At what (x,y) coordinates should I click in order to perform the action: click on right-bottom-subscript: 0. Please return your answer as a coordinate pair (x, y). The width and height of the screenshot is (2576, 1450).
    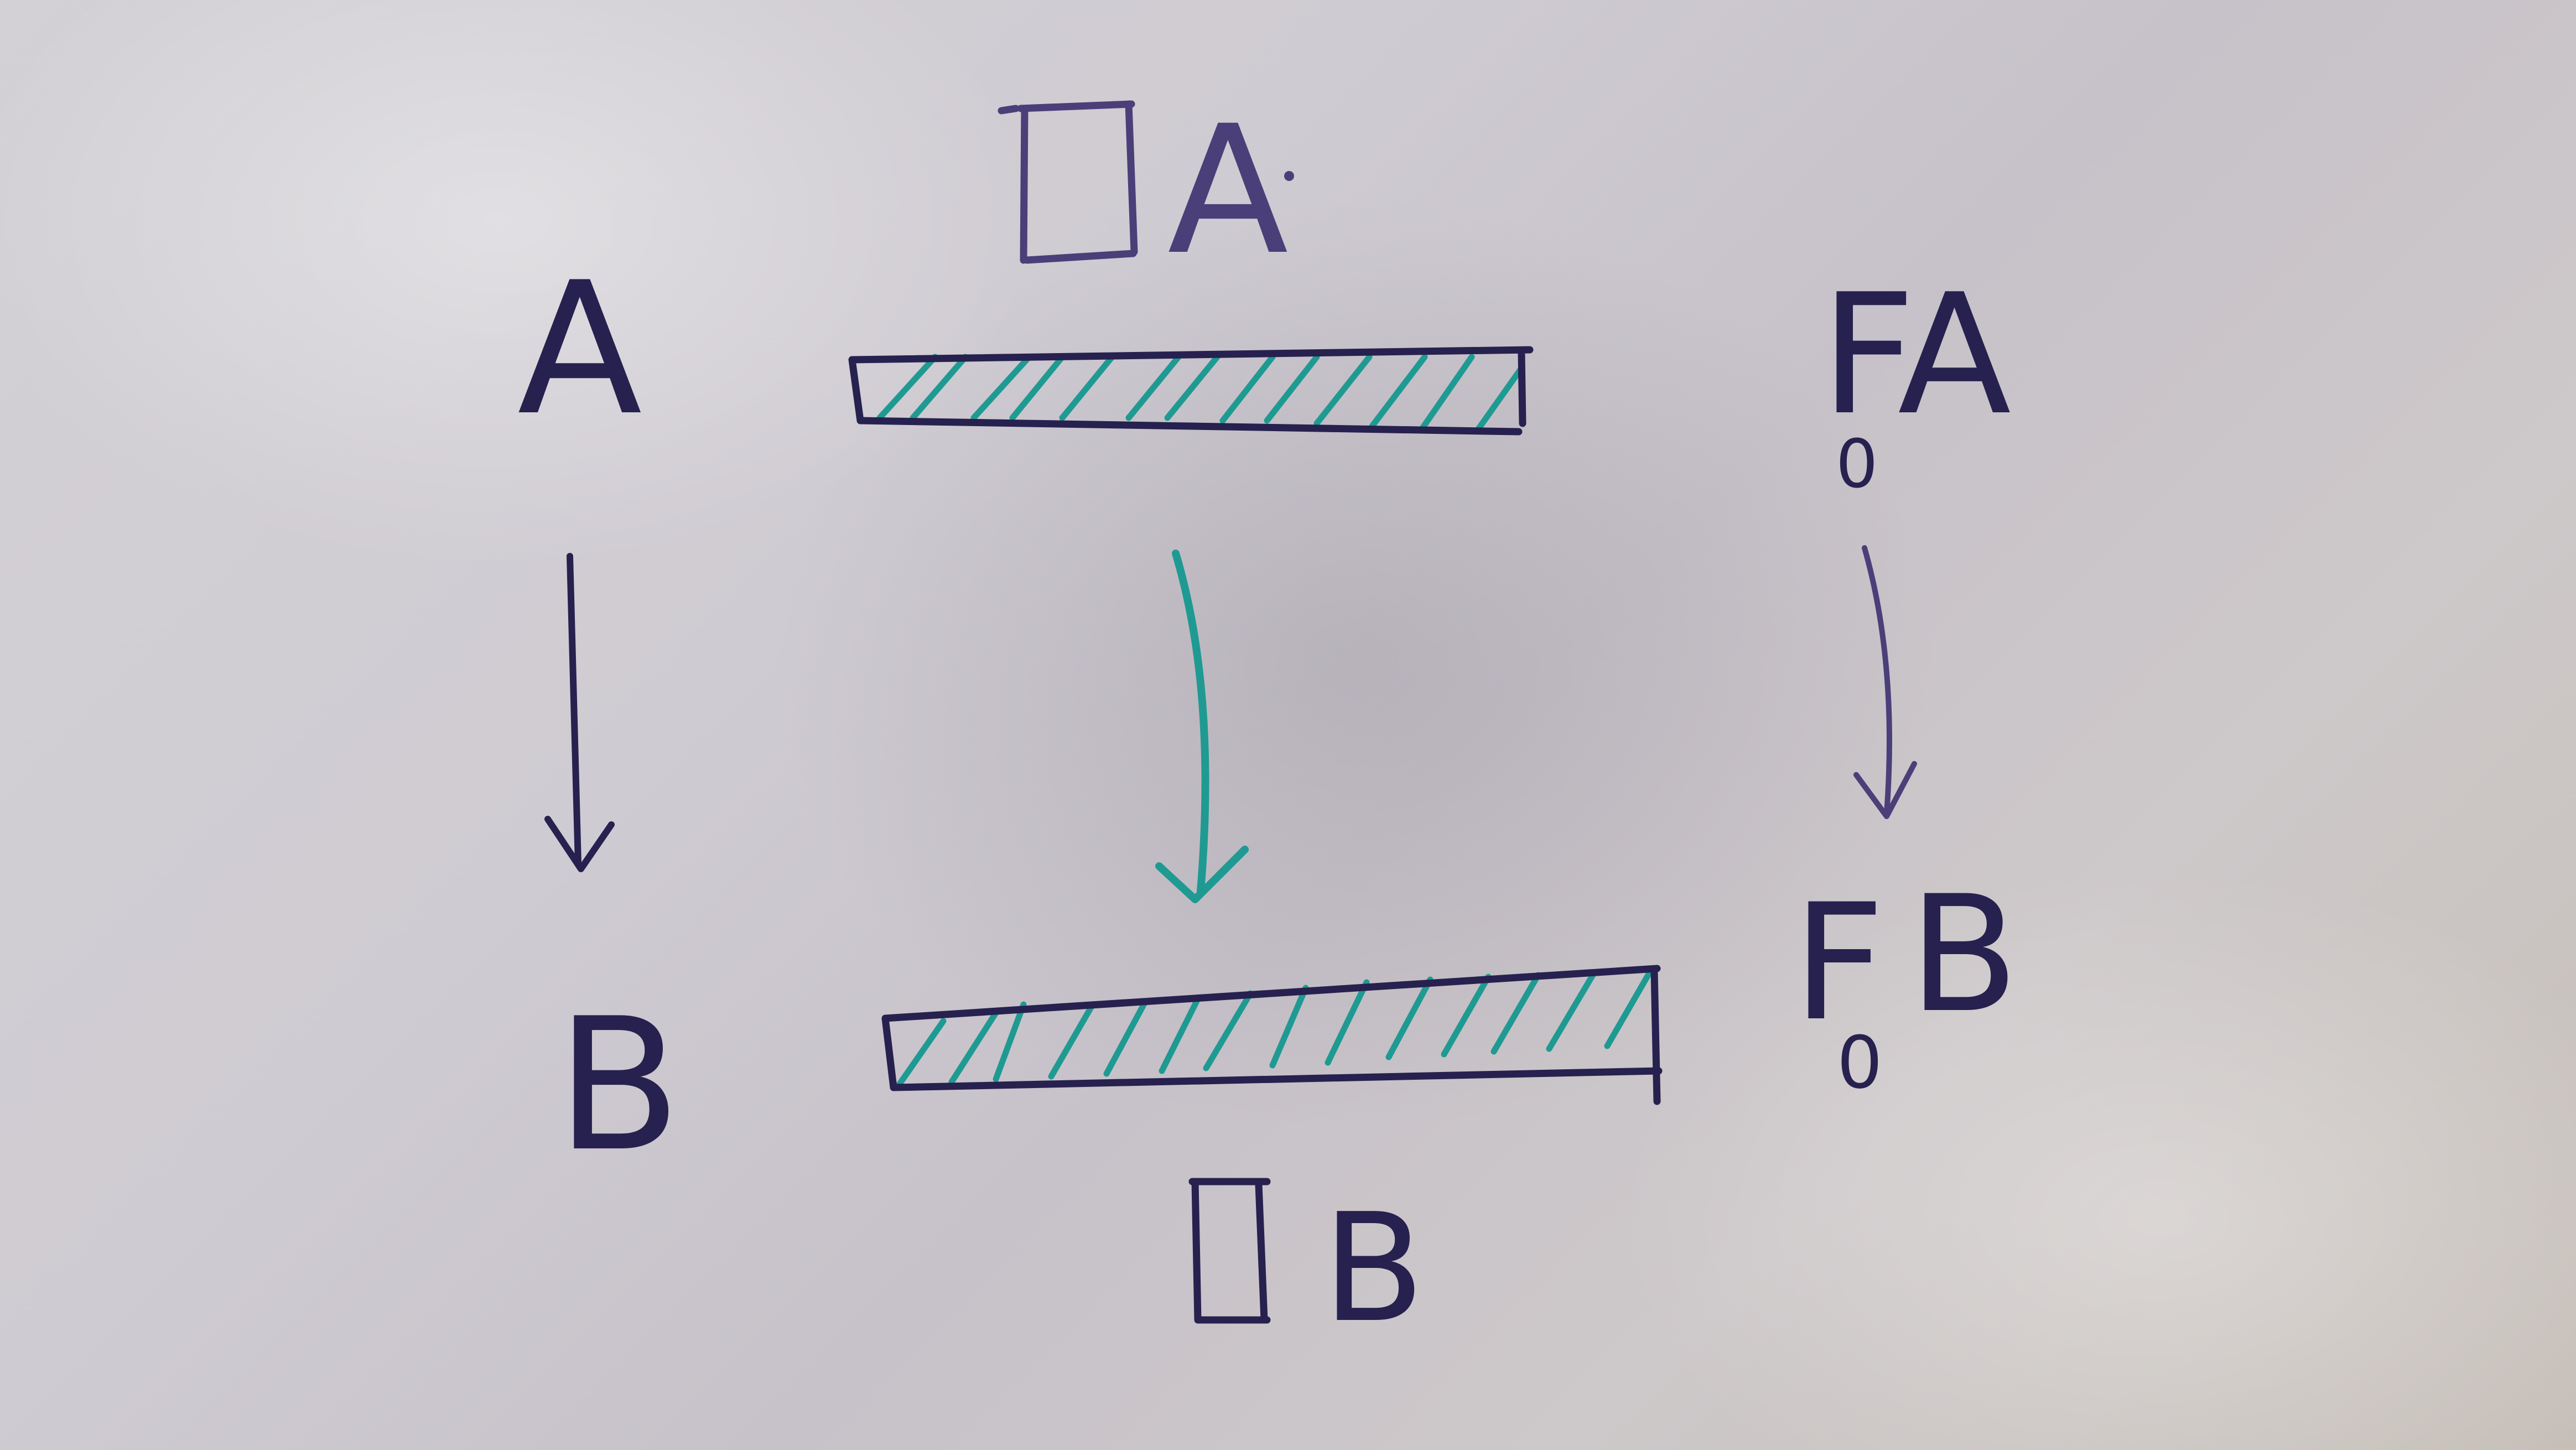
    Looking at the image, I should click on (1860, 1063).